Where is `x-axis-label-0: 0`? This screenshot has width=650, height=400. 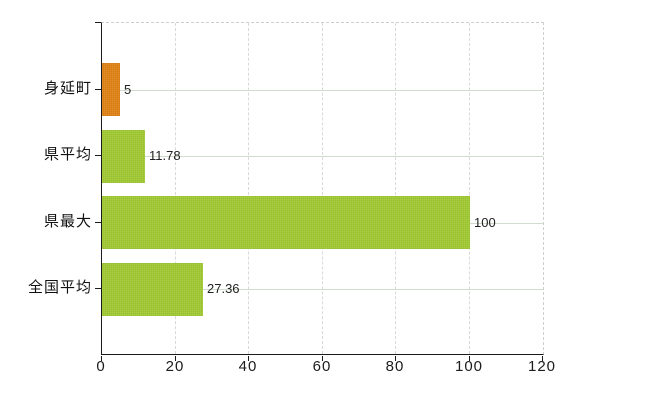 x-axis-label-0: 0 is located at coordinates (101, 366).